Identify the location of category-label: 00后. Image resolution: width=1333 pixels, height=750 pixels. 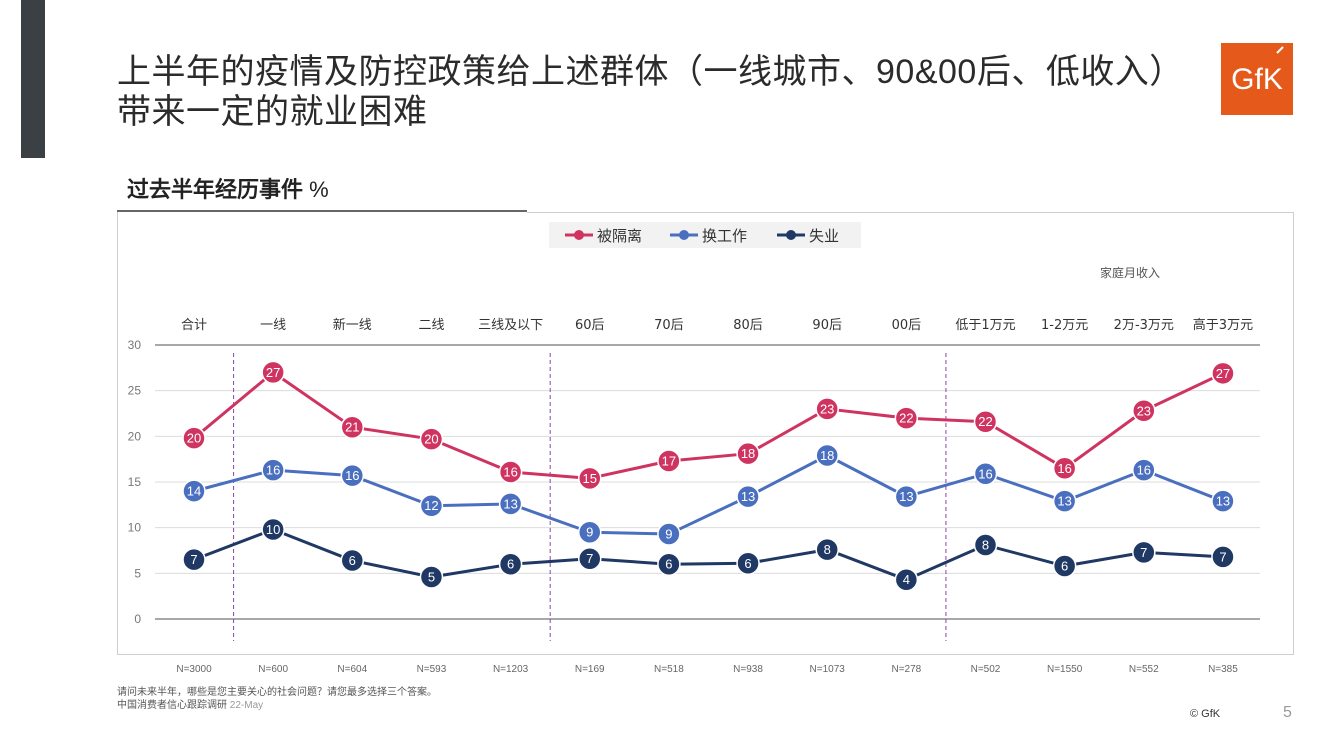
(907, 325).